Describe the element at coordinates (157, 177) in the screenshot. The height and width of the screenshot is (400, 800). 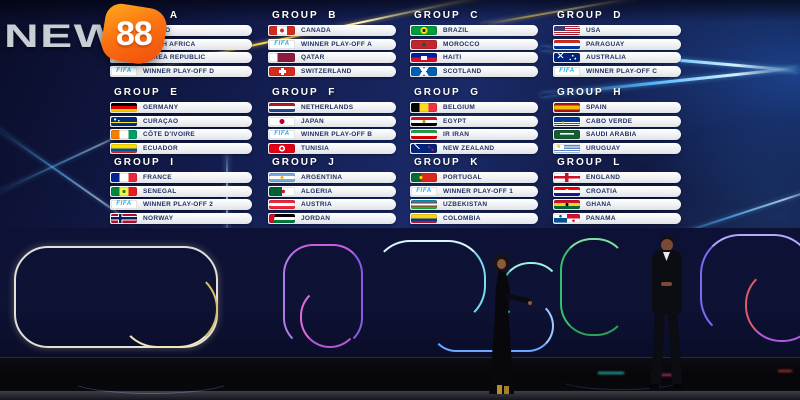
I see `team-name: FRANCE` at that location.